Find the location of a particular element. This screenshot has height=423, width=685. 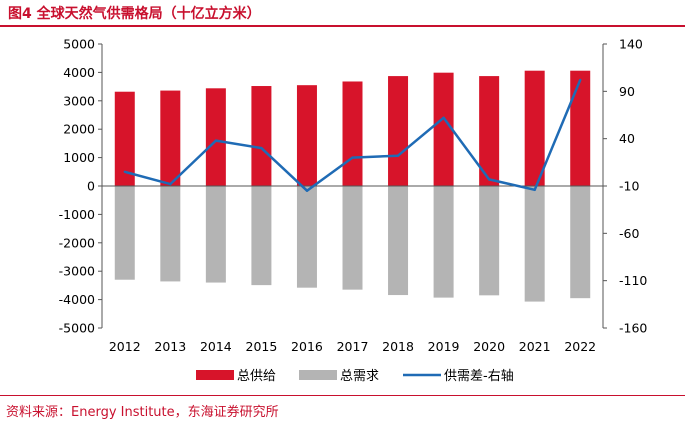

supply-bar-2020 is located at coordinates (489, 131).